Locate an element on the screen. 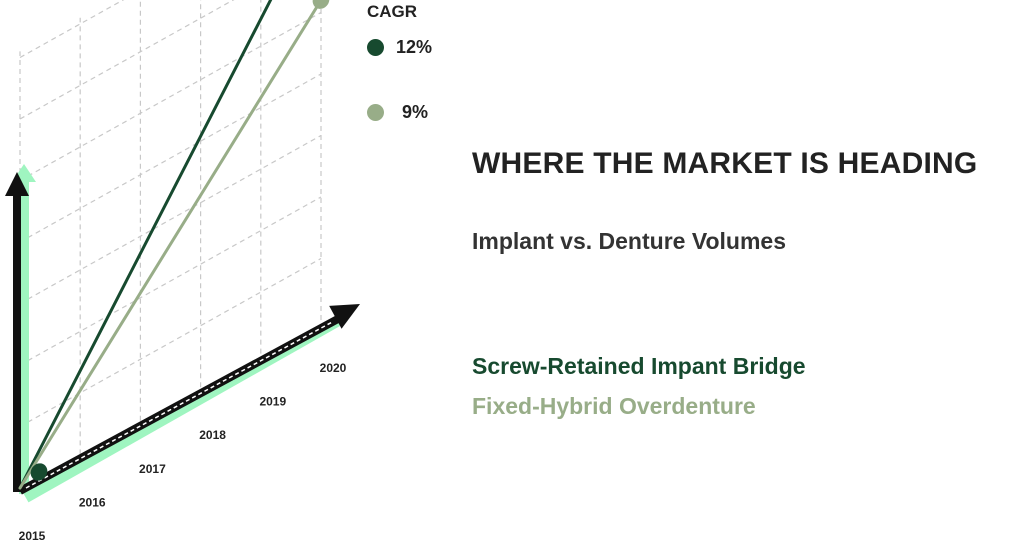  series-label-denture: Fixed-Hybrid Overdenture is located at coordinates (614, 406).